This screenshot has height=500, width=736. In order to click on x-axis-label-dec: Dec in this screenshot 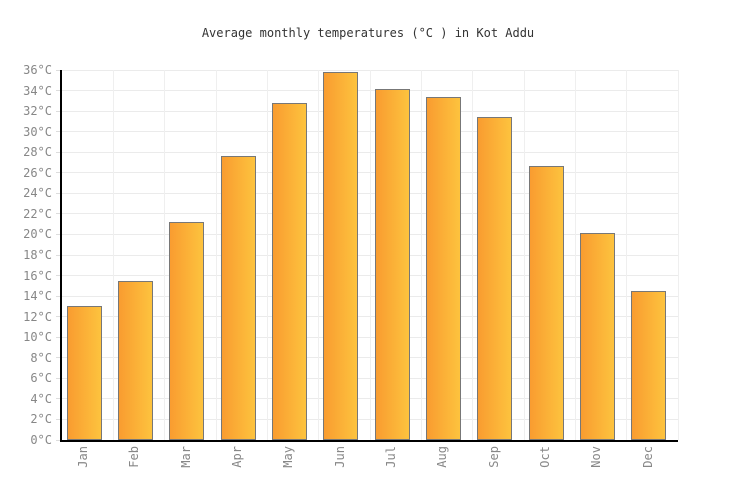, I will do `click(647, 457)`.